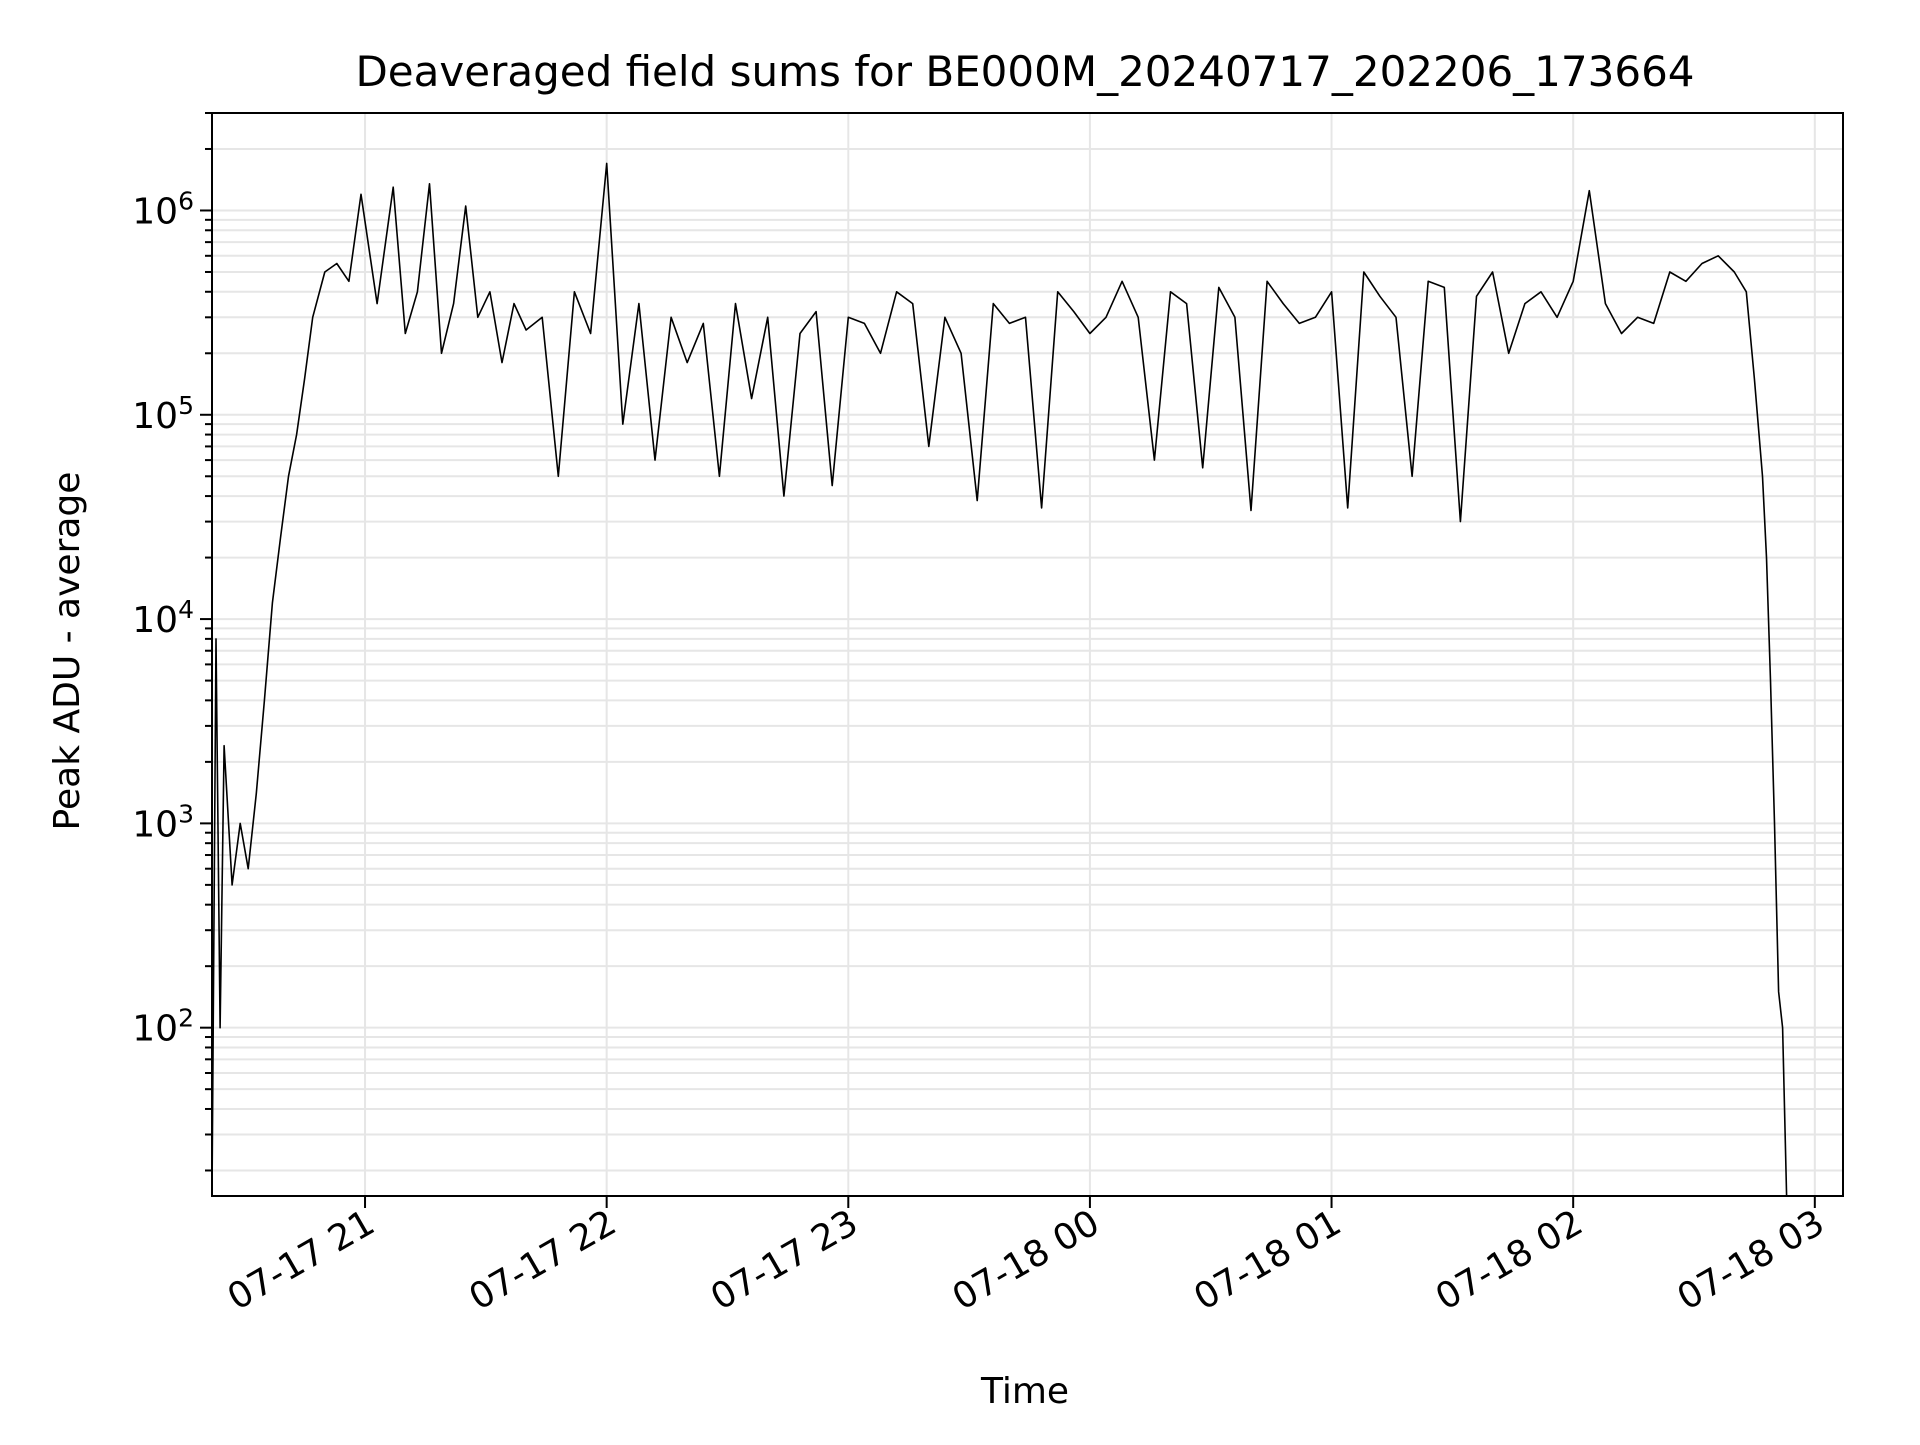 The width and height of the screenshot is (1920, 1445). I want to click on y-tick-label: 105, so click(163, 414).